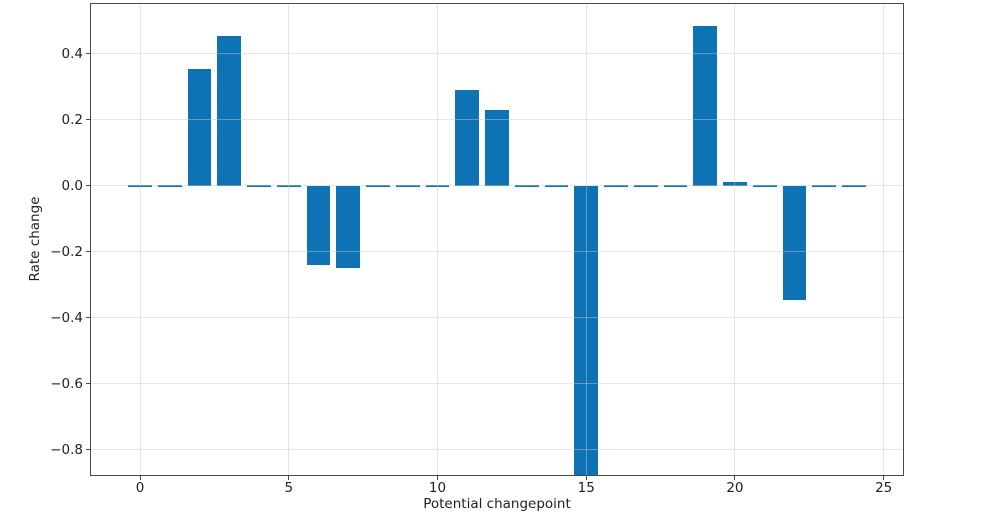 This screenshot has height=529, width=996. Describe the element at coordinates (72, 185) in the screenshot. I see `y-tick-label: 0.0` at that location.